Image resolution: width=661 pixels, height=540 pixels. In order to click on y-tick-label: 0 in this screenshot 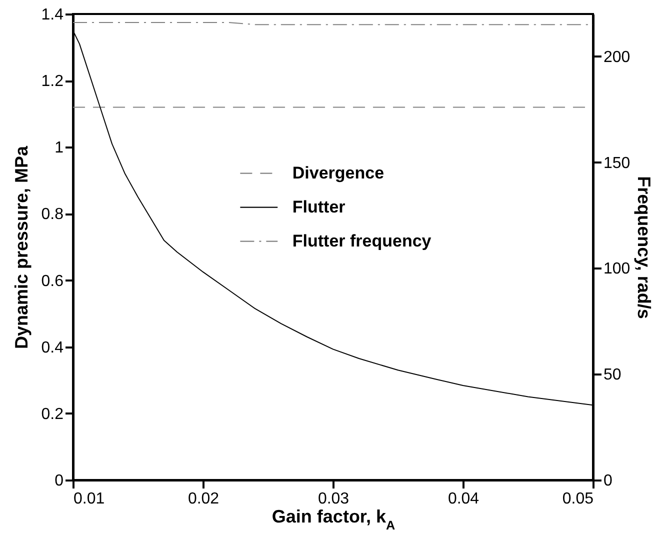, I will do `click(59, 481)`.